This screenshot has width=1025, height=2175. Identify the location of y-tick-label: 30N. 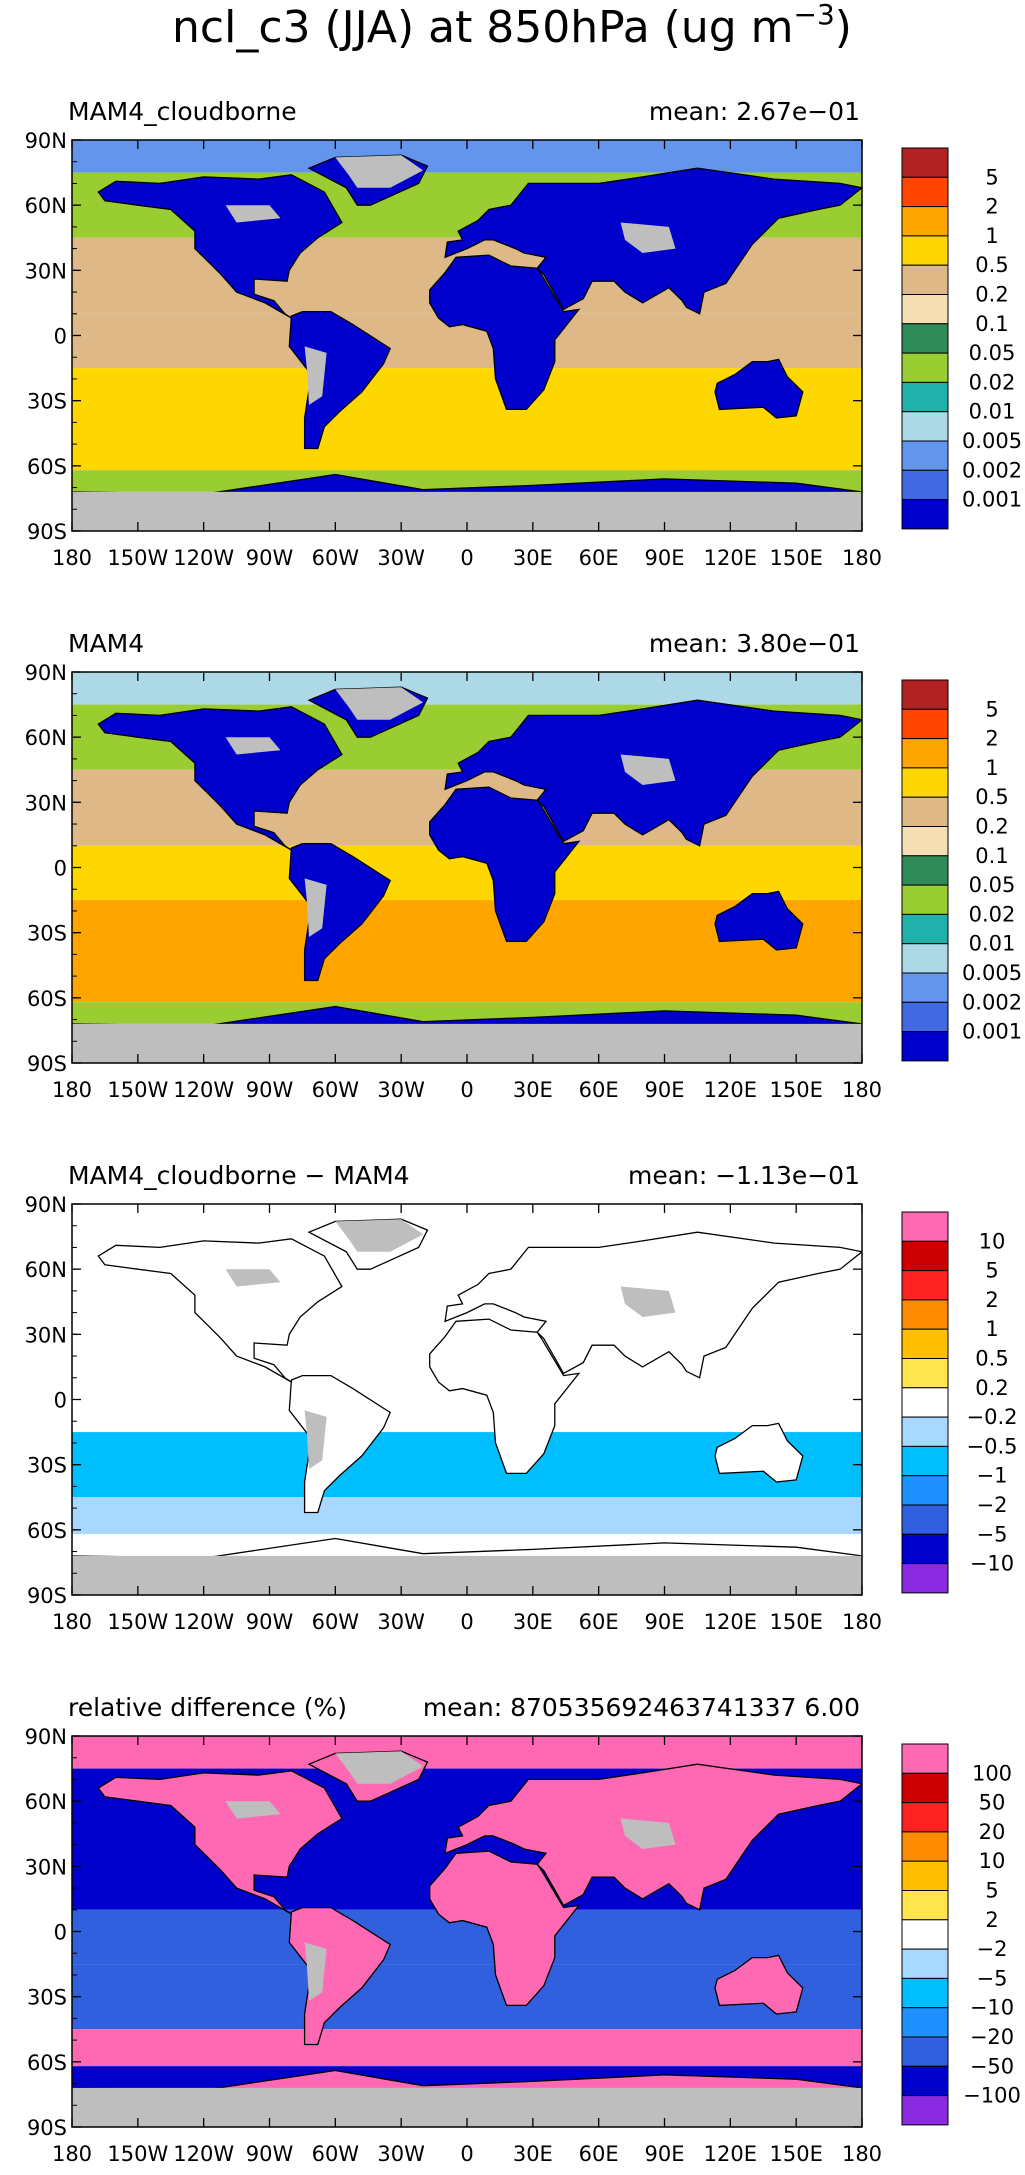
(46, 1335).